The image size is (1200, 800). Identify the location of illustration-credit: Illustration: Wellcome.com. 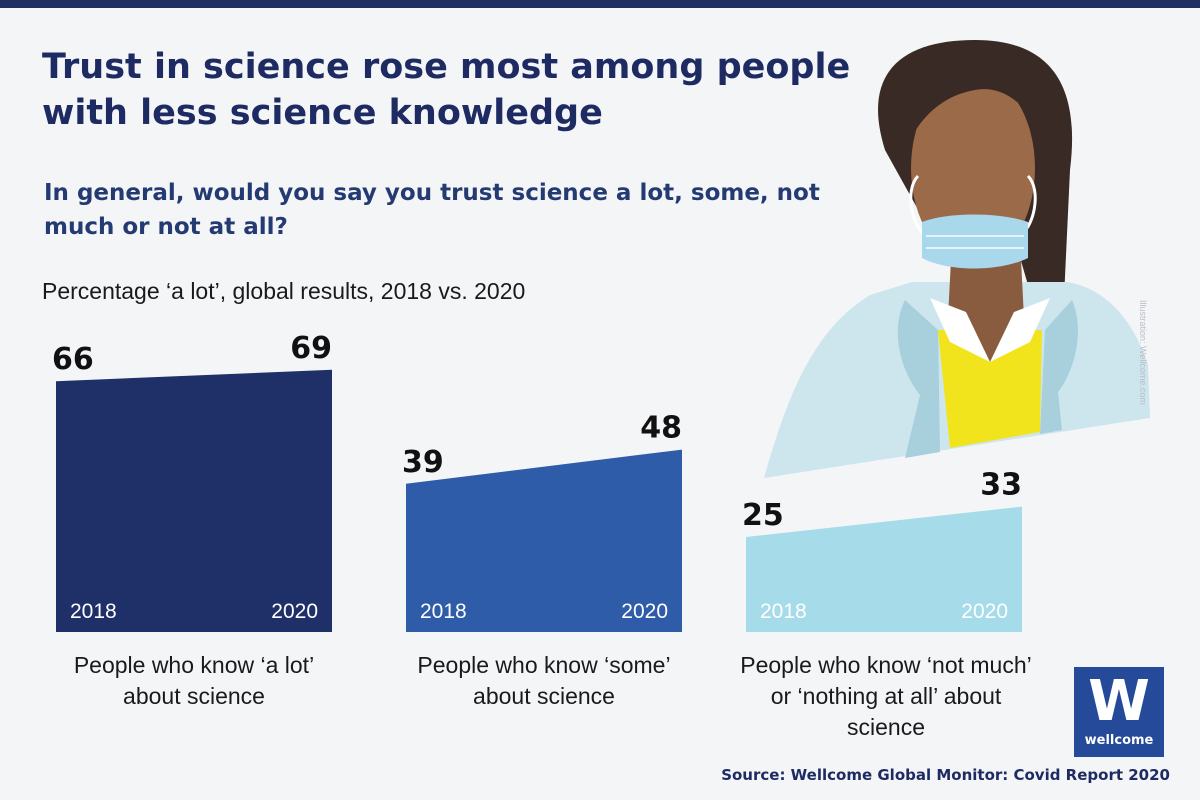
(1143, 352).